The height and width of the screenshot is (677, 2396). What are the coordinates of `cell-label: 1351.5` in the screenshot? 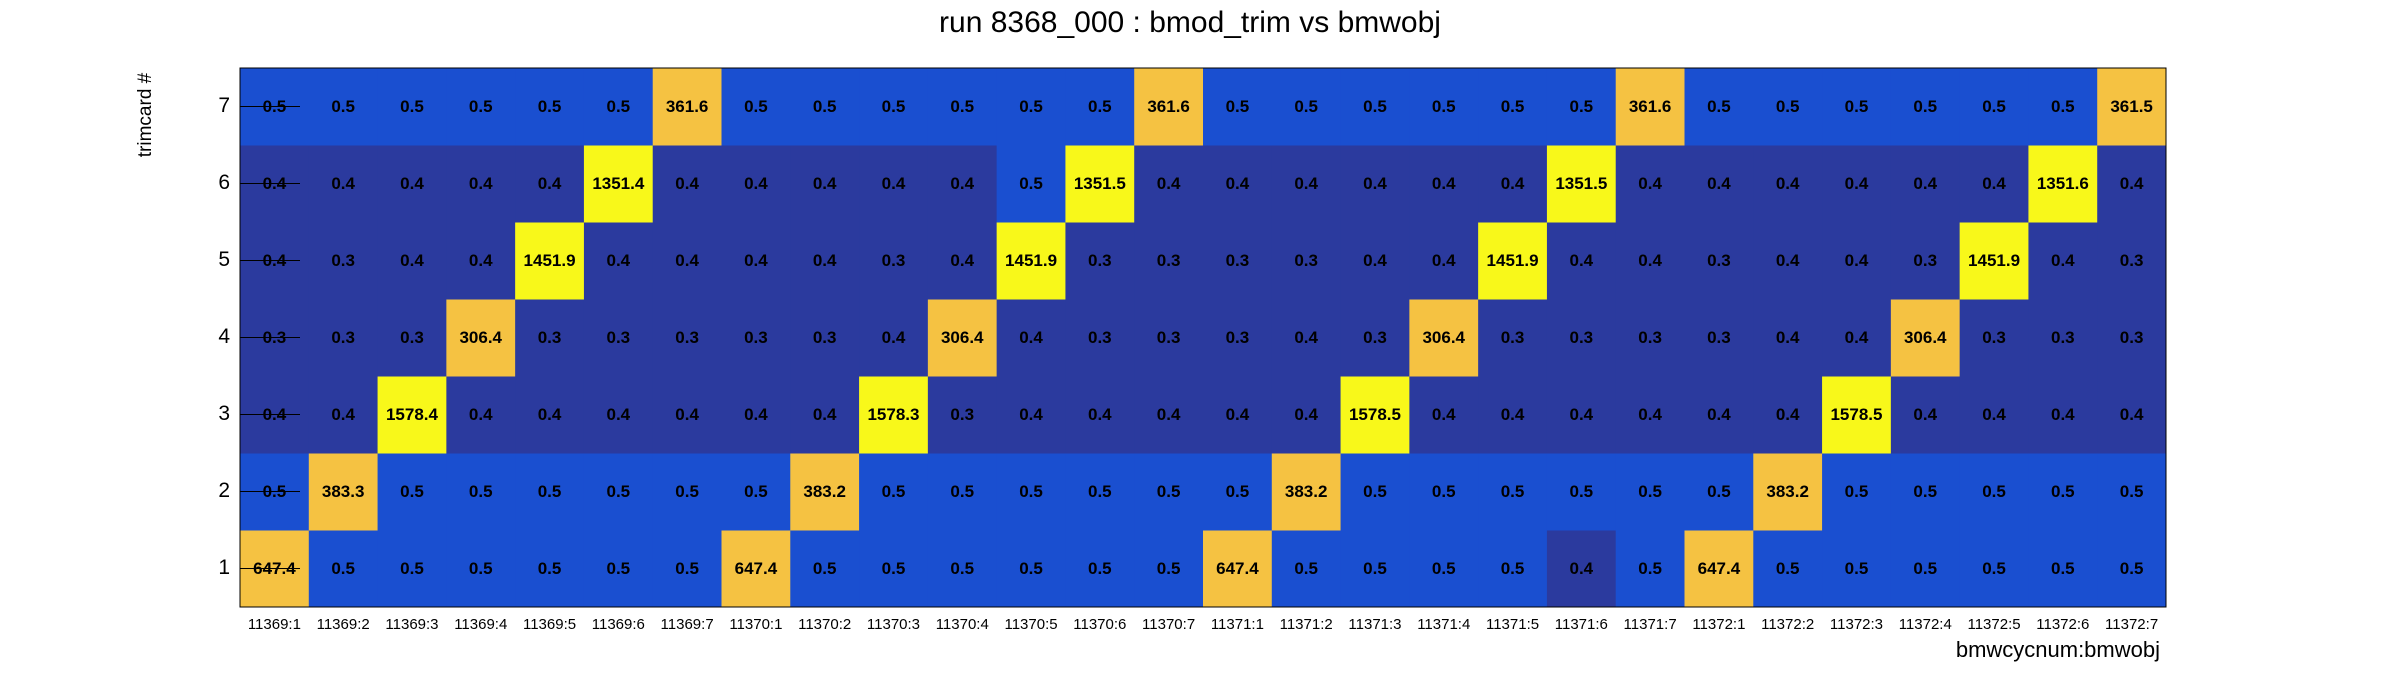 It's located at (1581, 183).